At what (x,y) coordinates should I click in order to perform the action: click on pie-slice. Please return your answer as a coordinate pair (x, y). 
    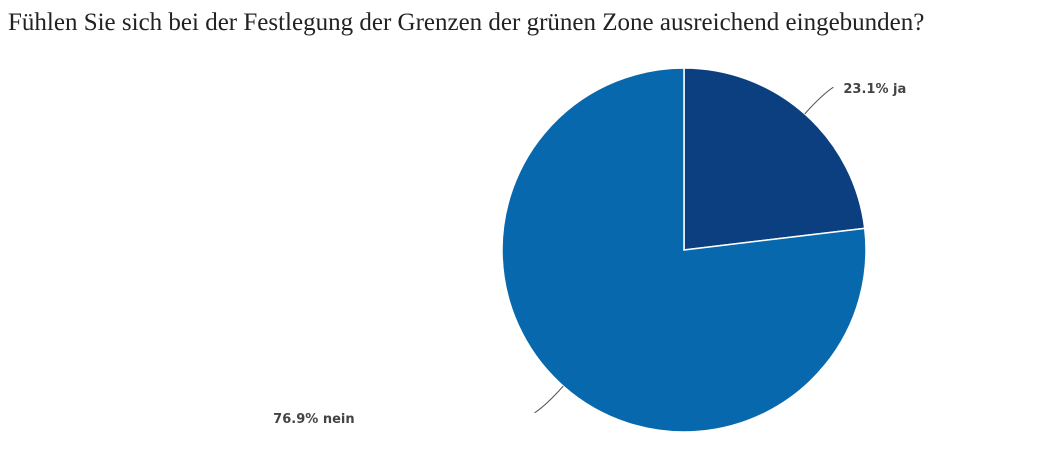
    Looking at the image, I should click on (774, 159).